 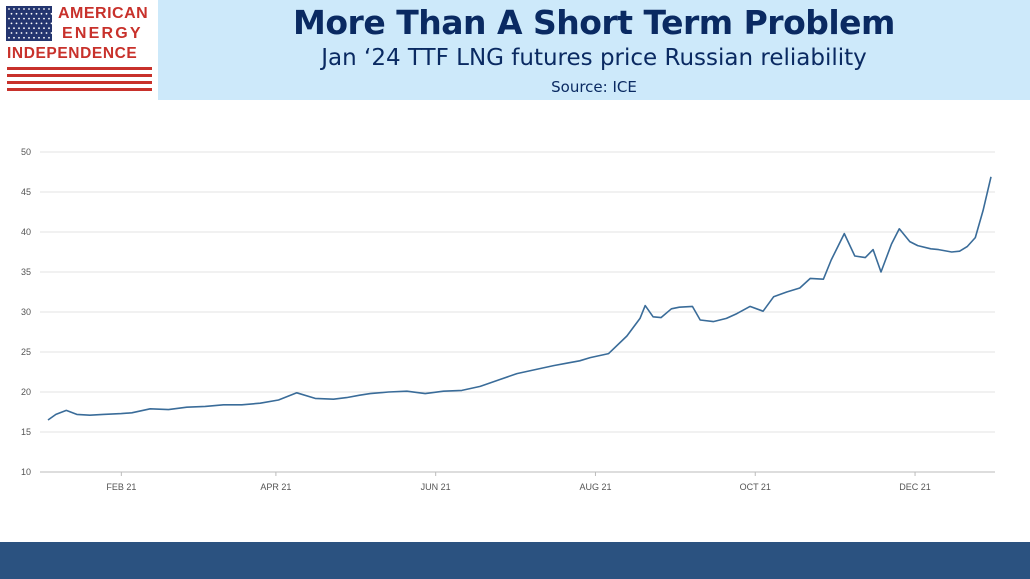 I want to click on logo: AMERICAN ENERGY INDEPENDENCE, so click(x=79, y=50).